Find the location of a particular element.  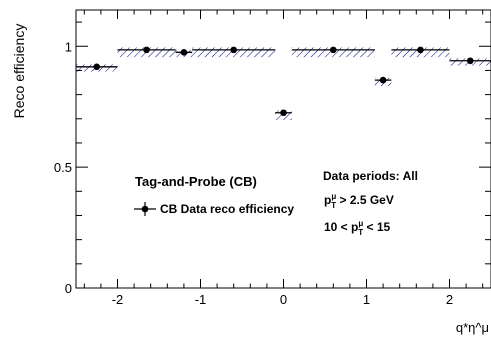

legend: CB Data reco efficiency is located at coordinates (214, 209).